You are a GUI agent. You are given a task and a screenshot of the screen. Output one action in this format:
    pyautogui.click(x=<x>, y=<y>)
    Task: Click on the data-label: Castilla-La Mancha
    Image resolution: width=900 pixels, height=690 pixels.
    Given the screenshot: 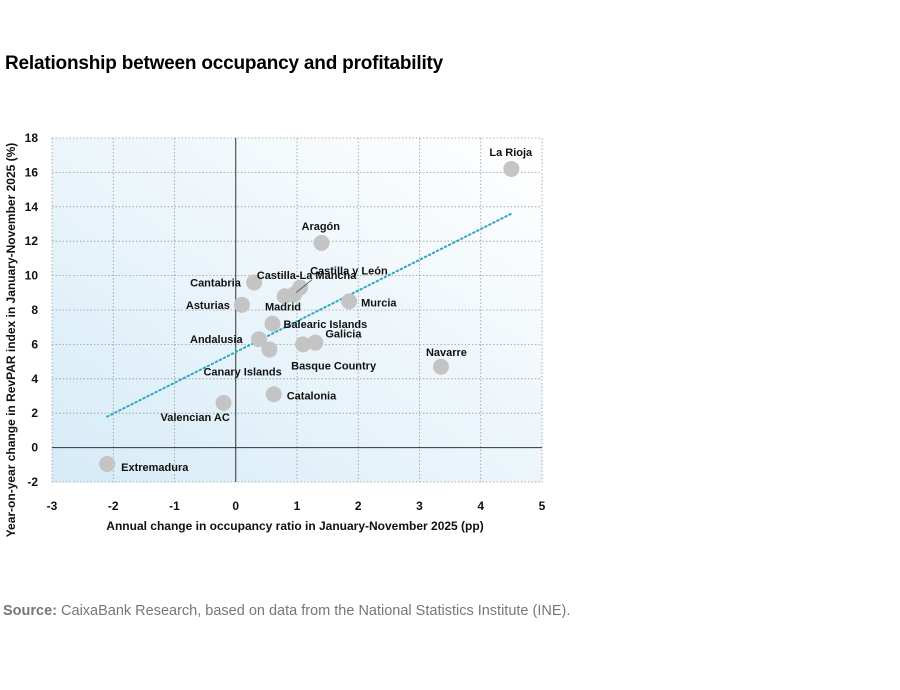 What is the action you would take?
    pyautogui.click(x=307, y=276)
    